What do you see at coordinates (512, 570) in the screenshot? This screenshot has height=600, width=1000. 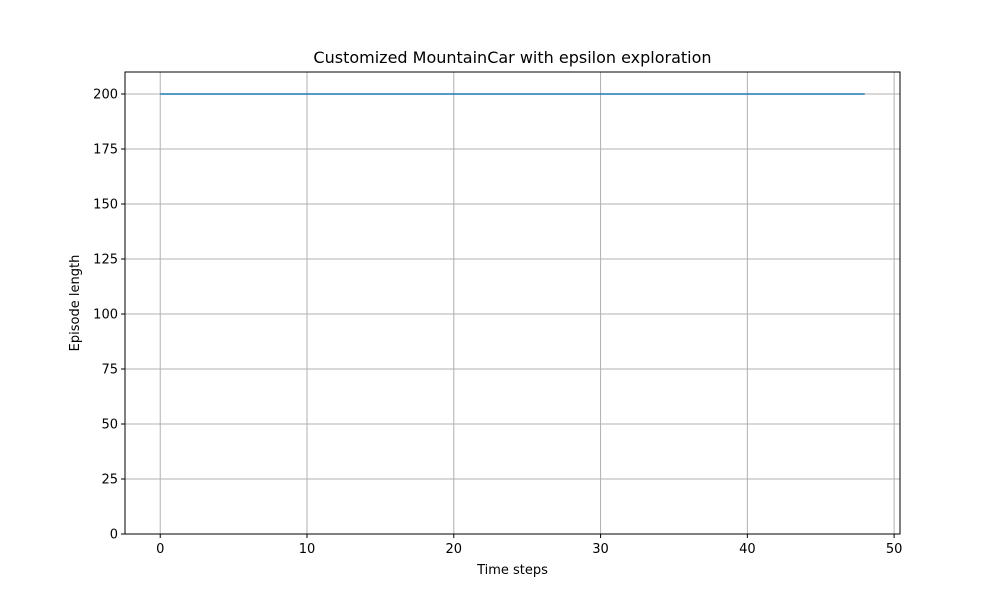 I see `x-axis-label: Time steps` at bounding box center [512, 570].